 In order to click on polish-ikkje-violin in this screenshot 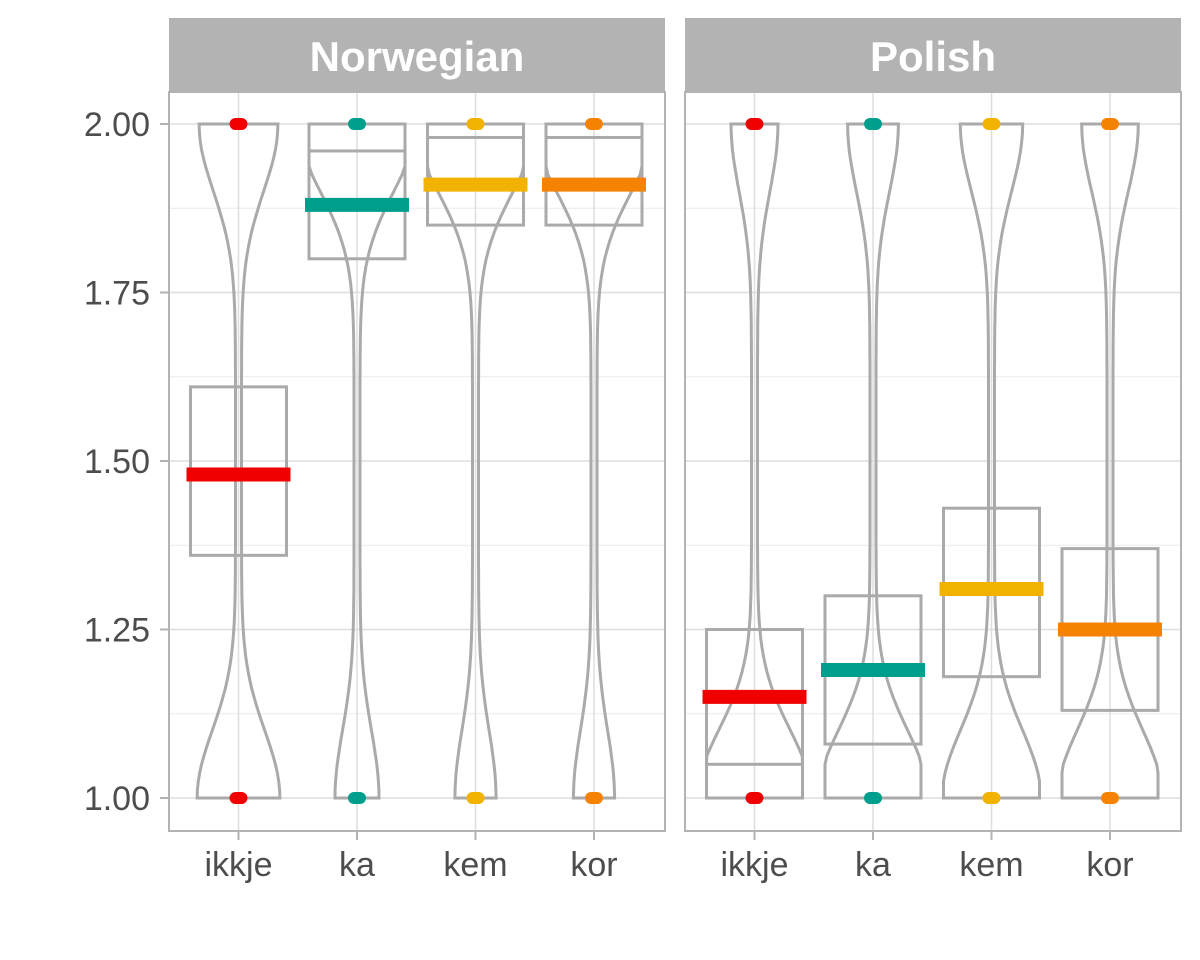, I will do `click(754, 461)`.